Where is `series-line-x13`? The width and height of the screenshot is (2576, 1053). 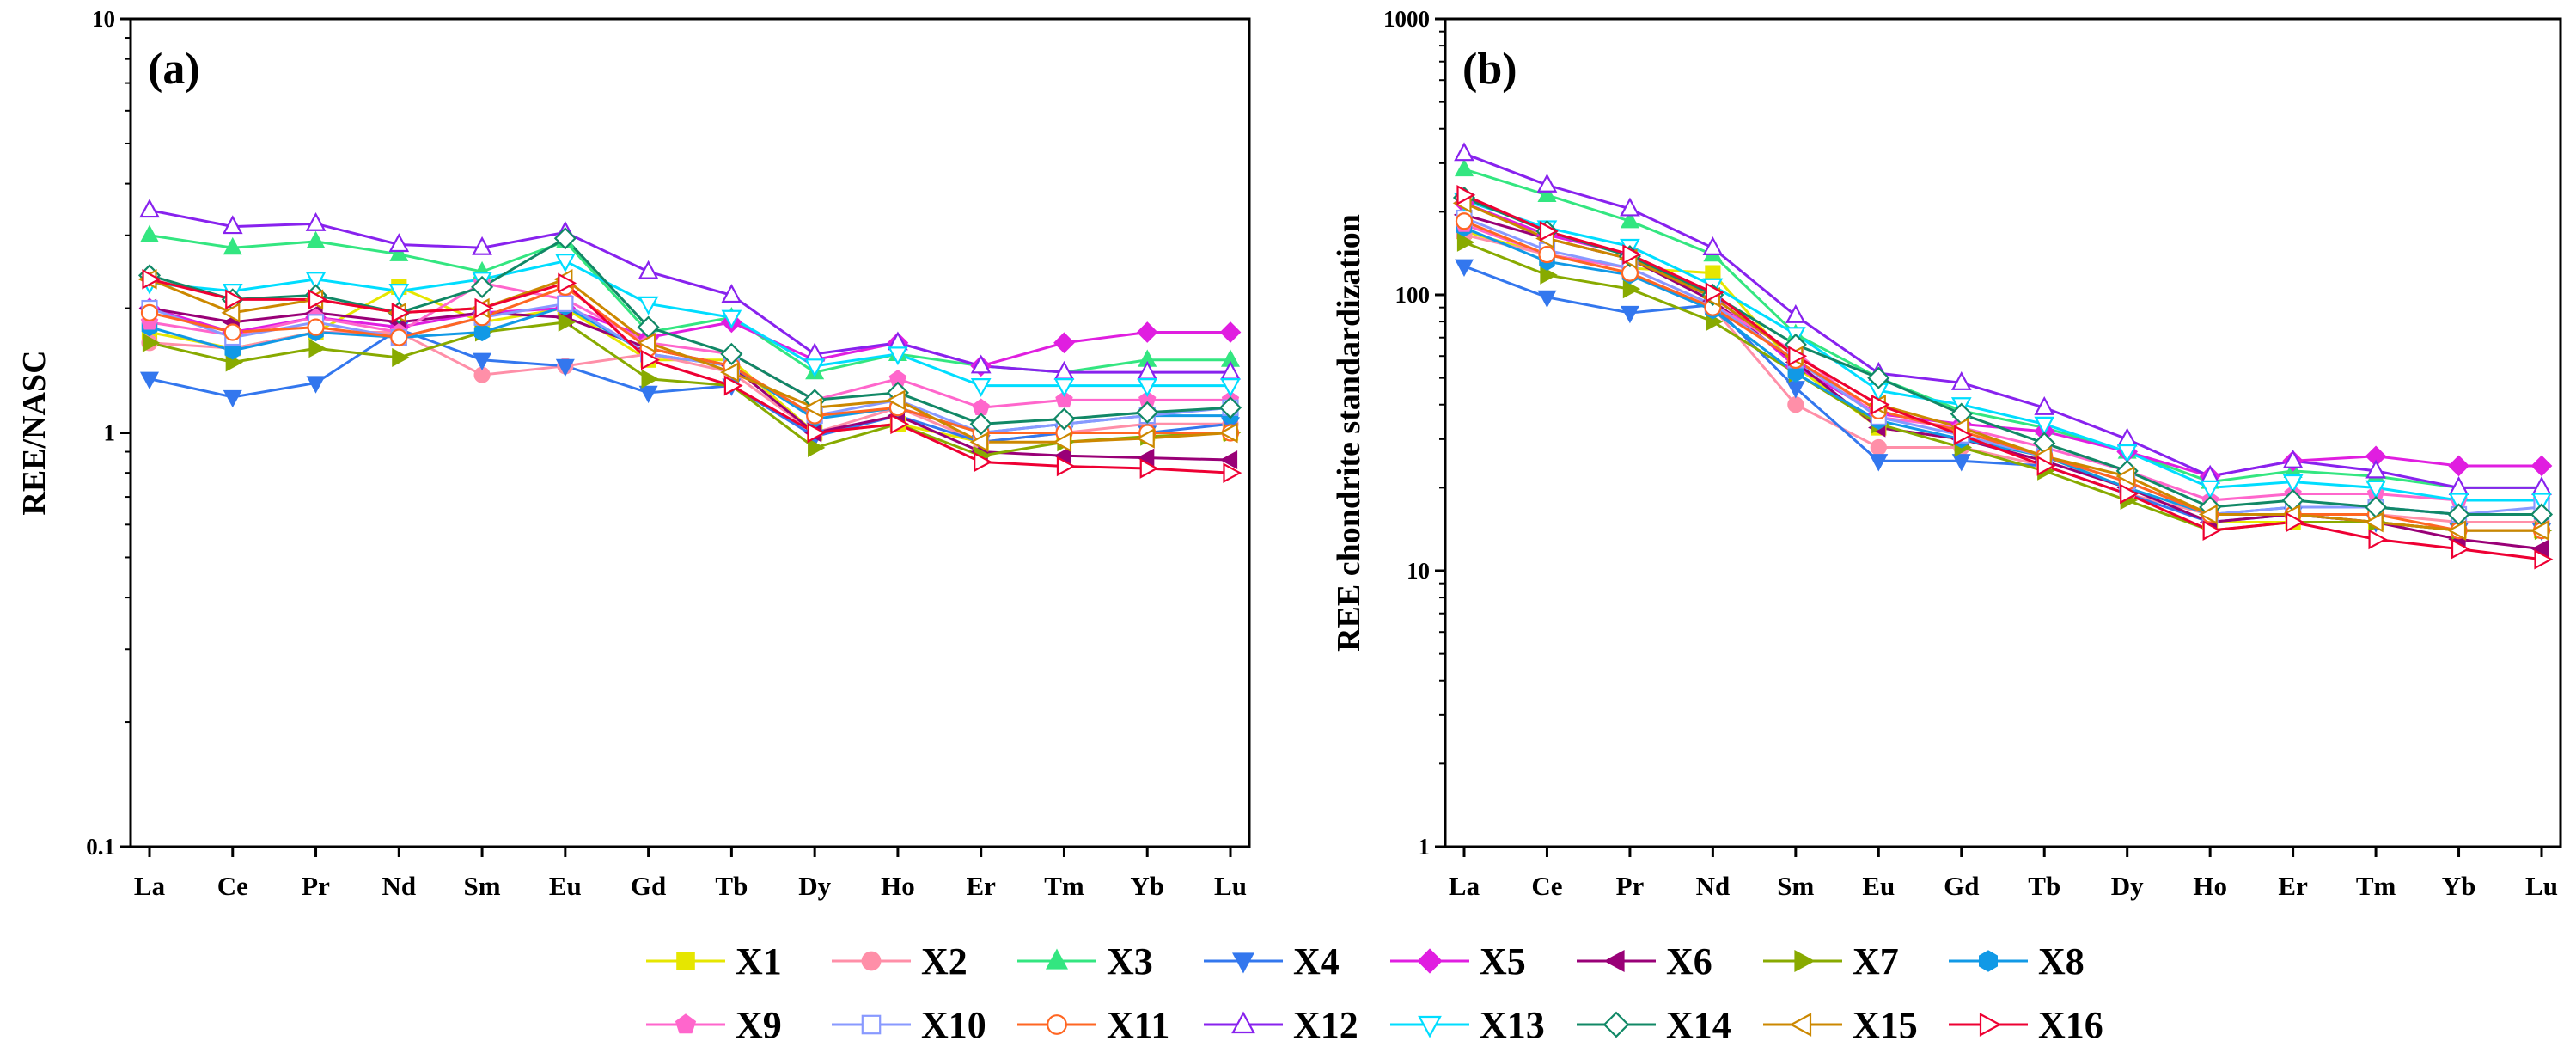
series-line-x13 is located at coordinates (689, 324).